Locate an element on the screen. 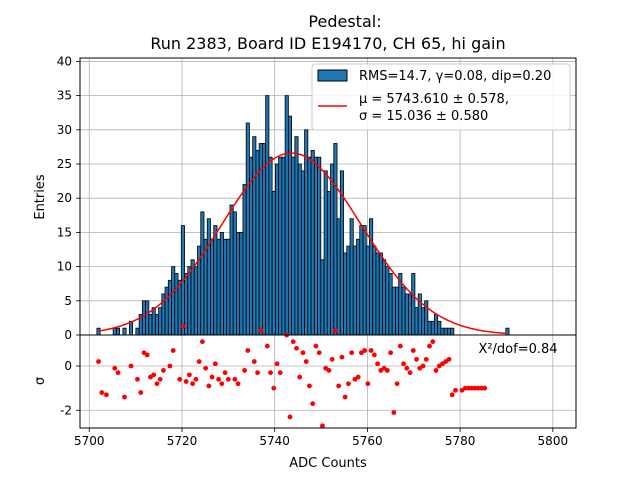 The width and height of the screenshot is (640, 480). legend-box is located at coordinates (441, 97).